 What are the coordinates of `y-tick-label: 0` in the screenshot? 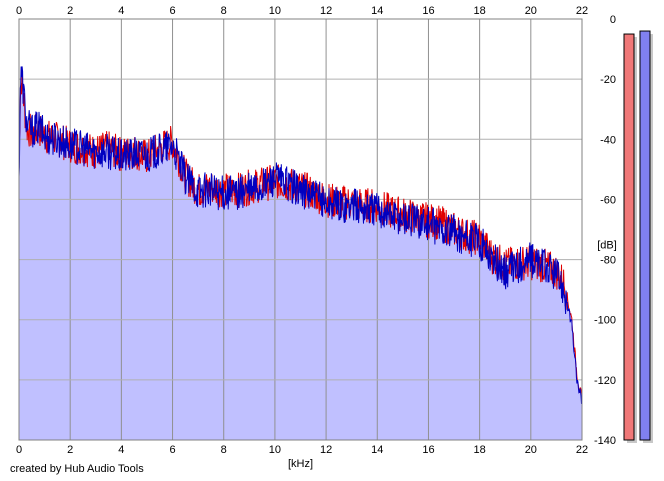 It's located at (613, 20).